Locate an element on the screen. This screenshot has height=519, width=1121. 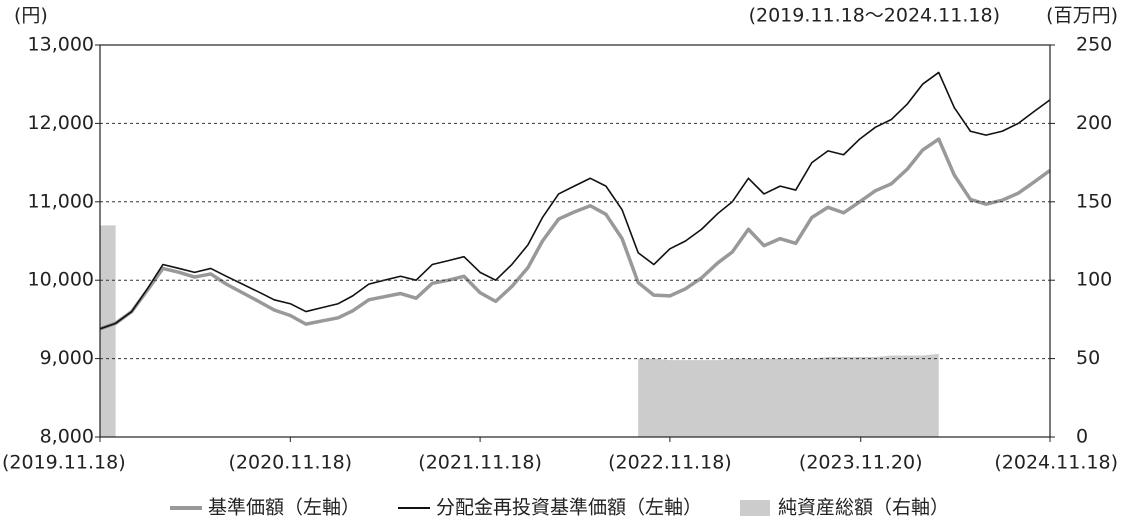
x-tick-label: (2020.11.18) is located at coordinates (290, 463).